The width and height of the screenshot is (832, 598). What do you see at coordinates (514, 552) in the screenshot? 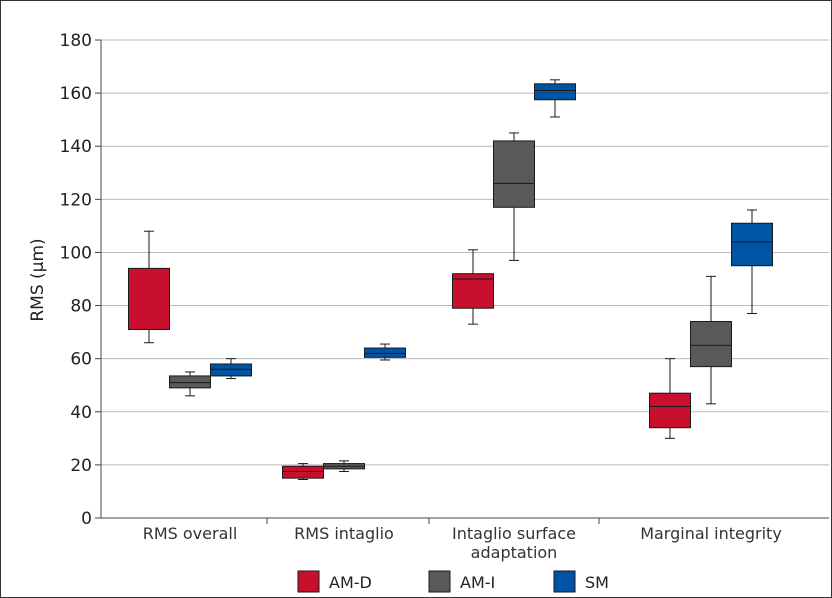
I see `x-category-label: adaptation` at bounding box center [514, 552].